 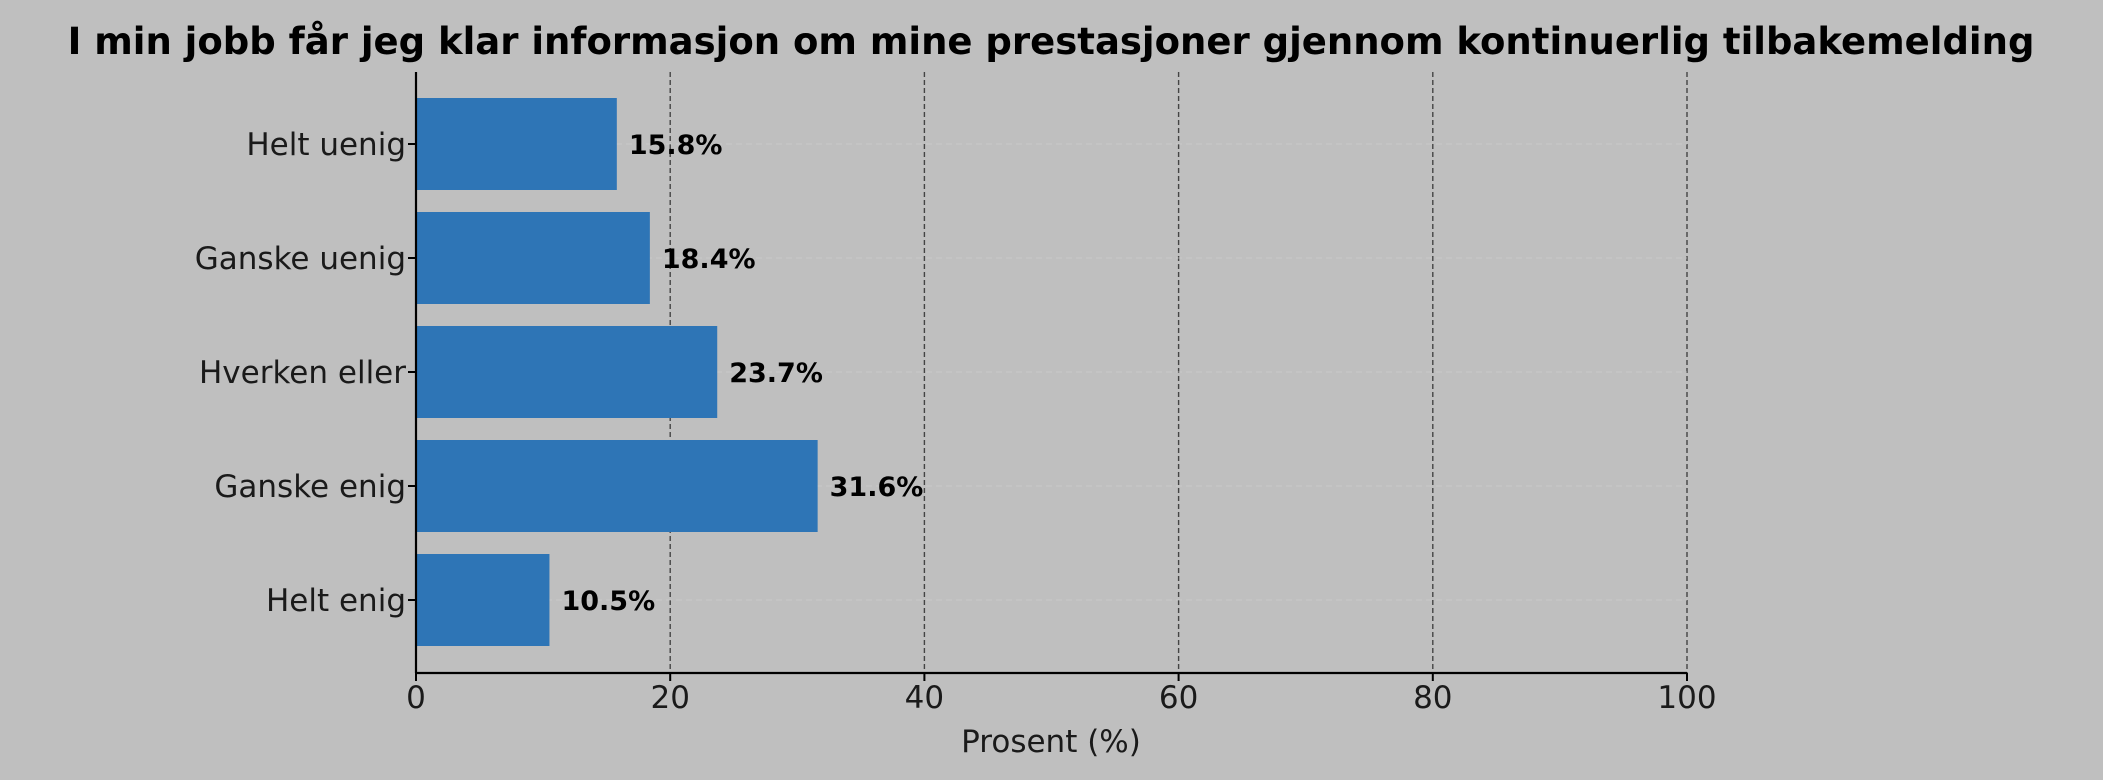 What do you see at coordinates (709, 259) in the screenshot?
I see `data-label-1: 18.4%` at bounding box center [709, 259].